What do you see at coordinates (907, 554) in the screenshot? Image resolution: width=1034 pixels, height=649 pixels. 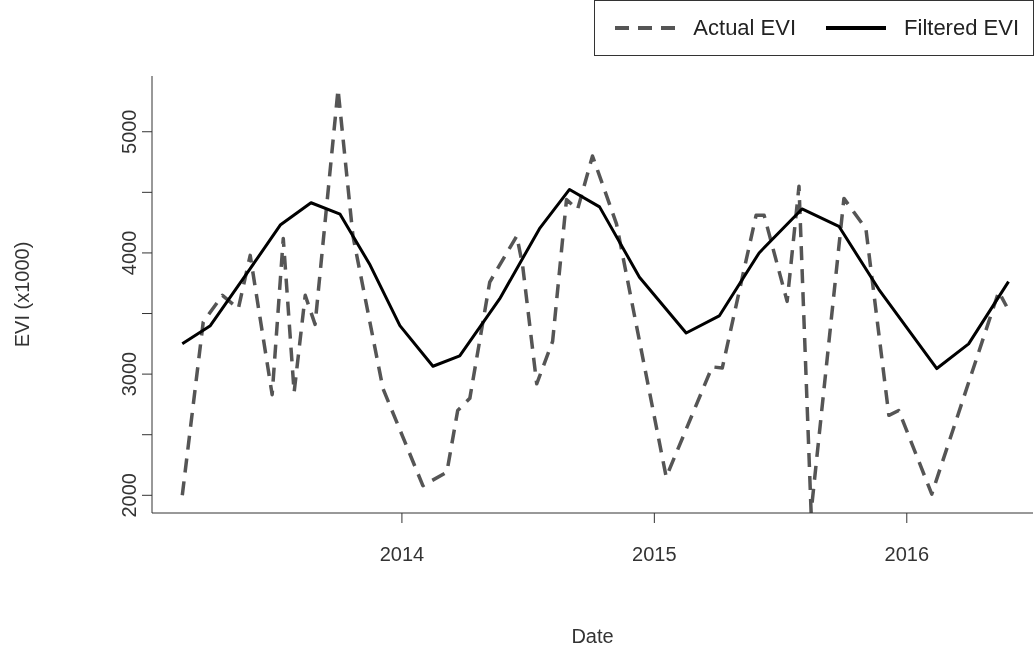 I see `x-tick-label: 2016` at bounding box center [907, 554].